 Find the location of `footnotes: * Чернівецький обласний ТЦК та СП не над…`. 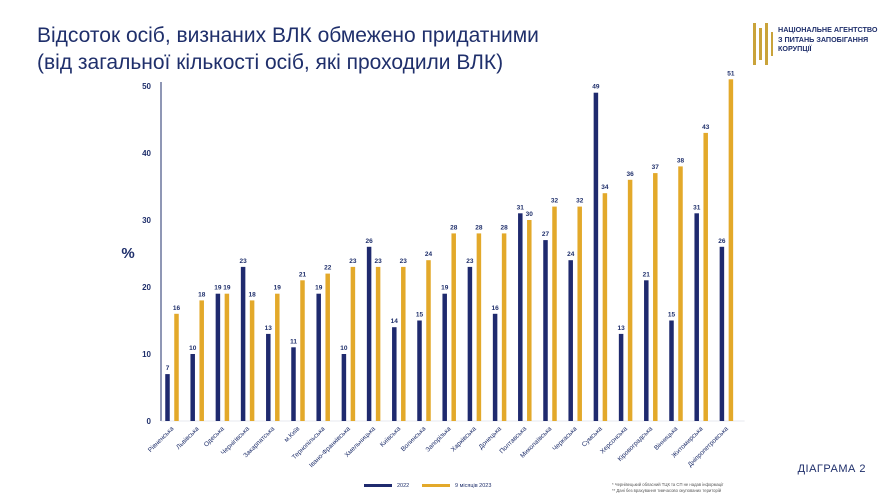

footnotes: * Чернівецький обласний ТЦК та СП не над… is located at coordinates (667, 487).